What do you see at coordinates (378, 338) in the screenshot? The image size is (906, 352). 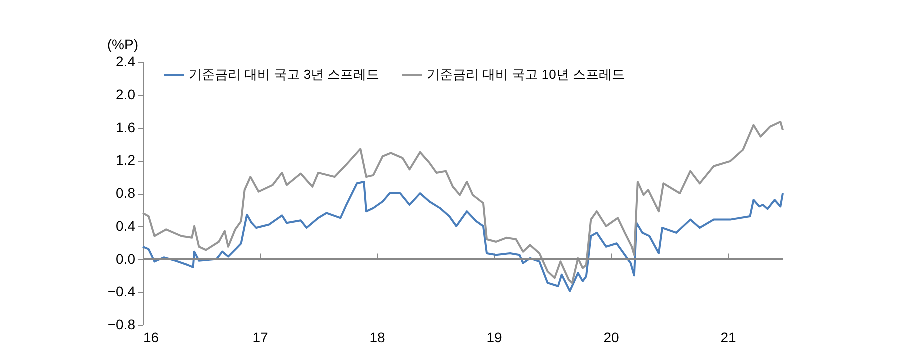 I see `x-tick-label: 18` at bounding box center [378, 338].